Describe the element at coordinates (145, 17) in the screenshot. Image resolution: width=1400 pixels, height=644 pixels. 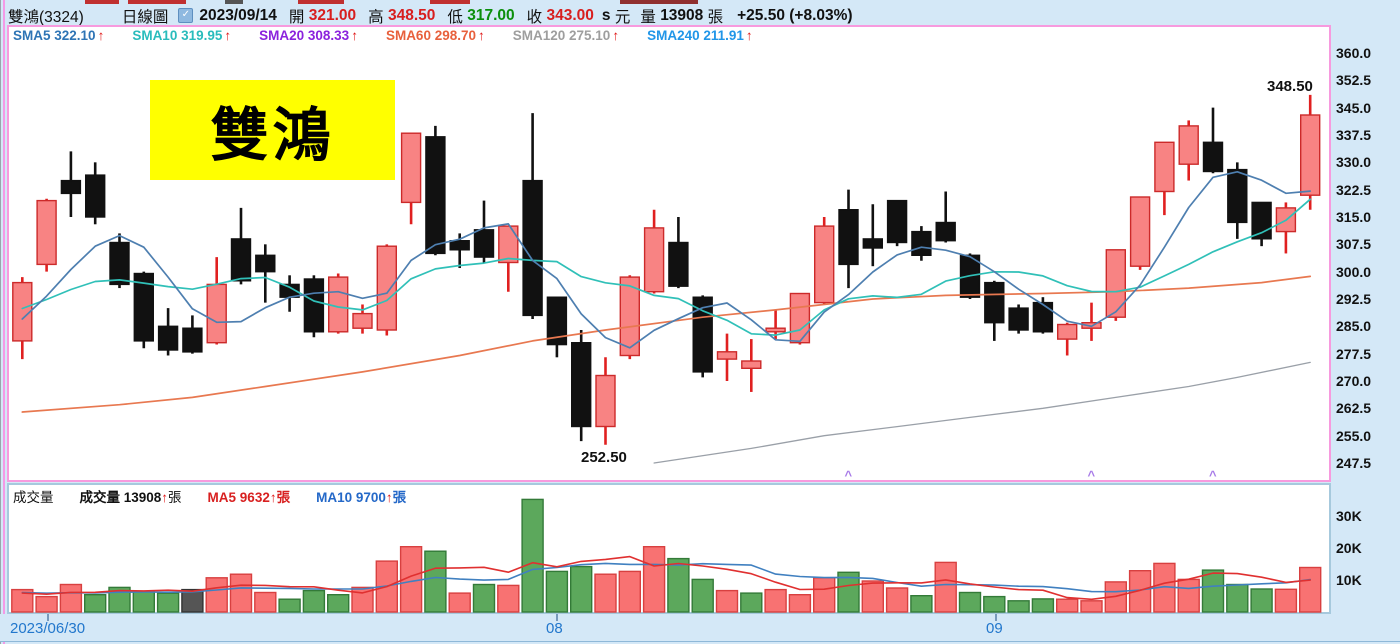
I see `chart-type-selector: 日線圖` at that location.